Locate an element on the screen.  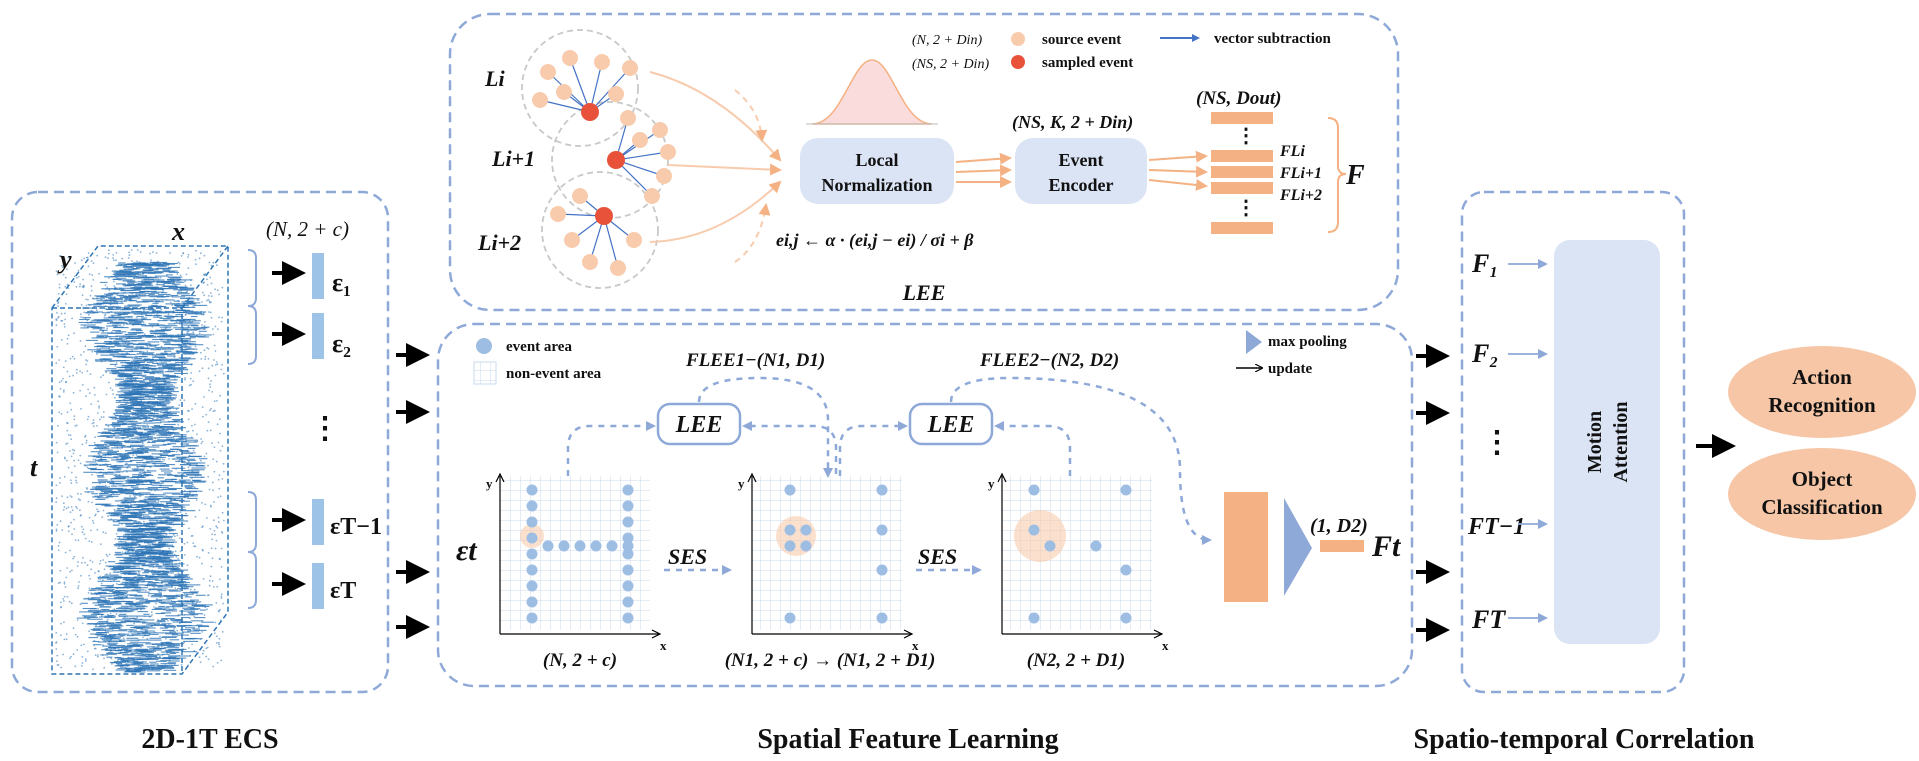
legend-update: update is located at coordinates (1290, 369).